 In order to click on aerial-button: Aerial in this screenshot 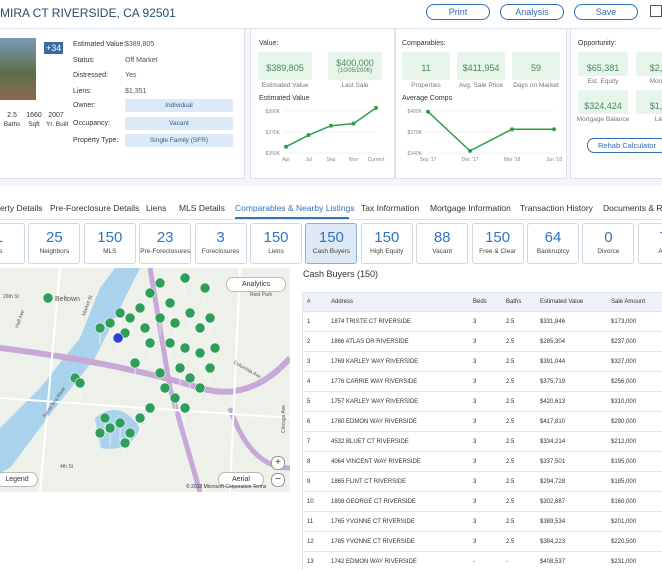, I will do `click(241, 479)`.